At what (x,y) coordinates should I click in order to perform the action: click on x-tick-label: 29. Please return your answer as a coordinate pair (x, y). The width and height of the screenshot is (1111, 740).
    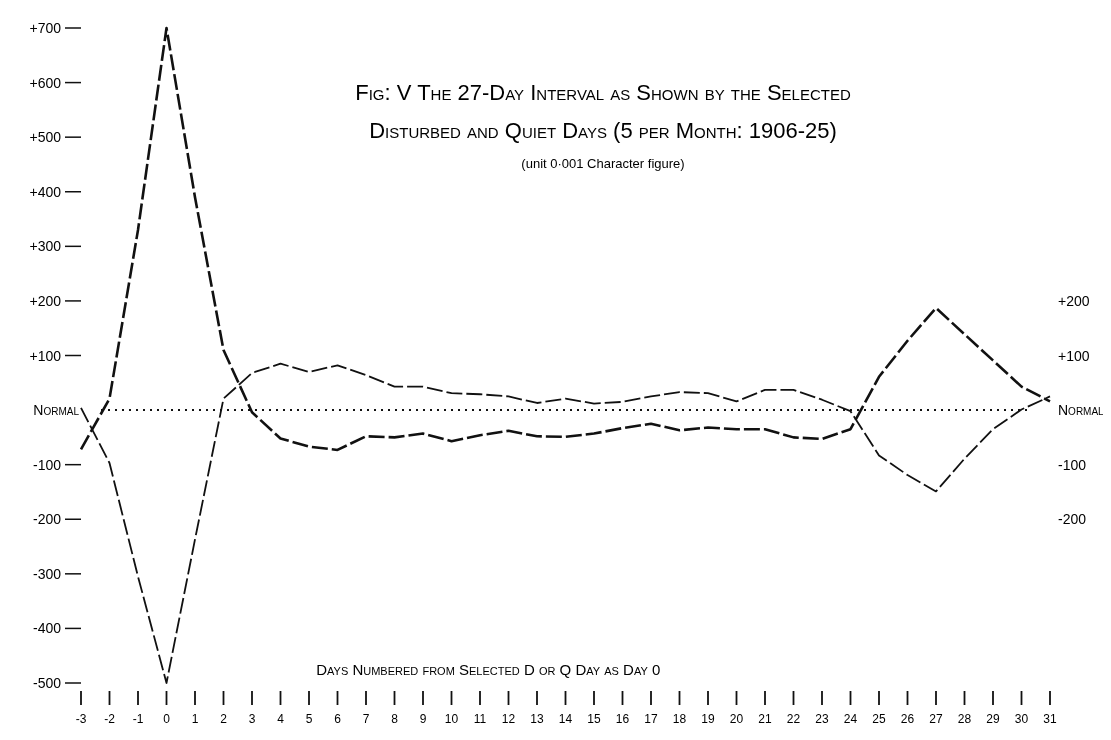
    Looking at the image, I should click on (993, 719).